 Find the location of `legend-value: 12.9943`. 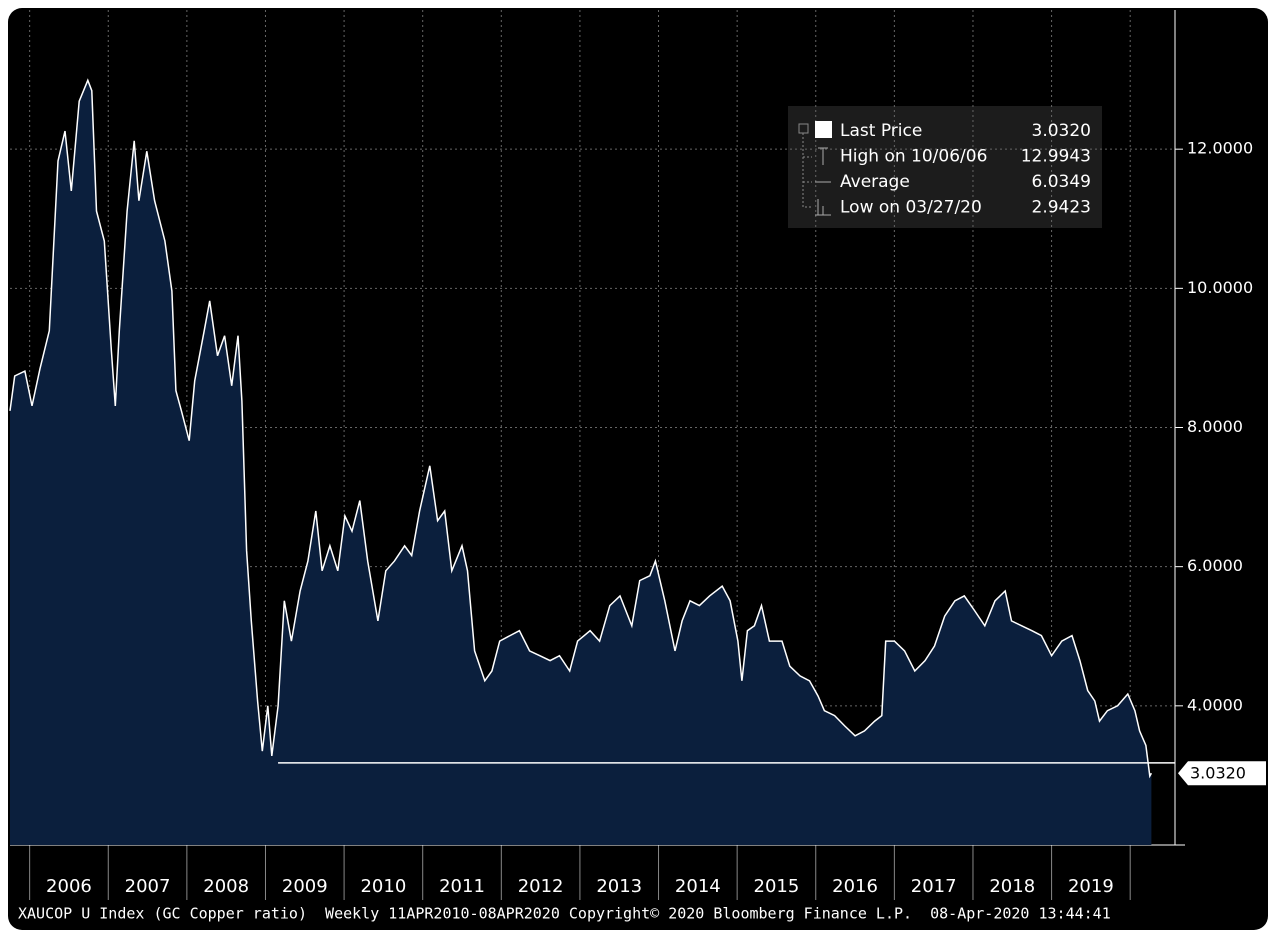

legend-value: 12.9943 is located at coordinates (1056, 157).